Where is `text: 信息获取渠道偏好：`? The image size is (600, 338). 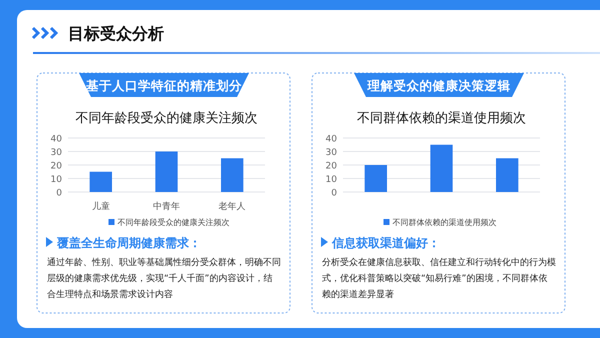 text: 信息获取渠道偏好： is located at coordinates (385, 243).